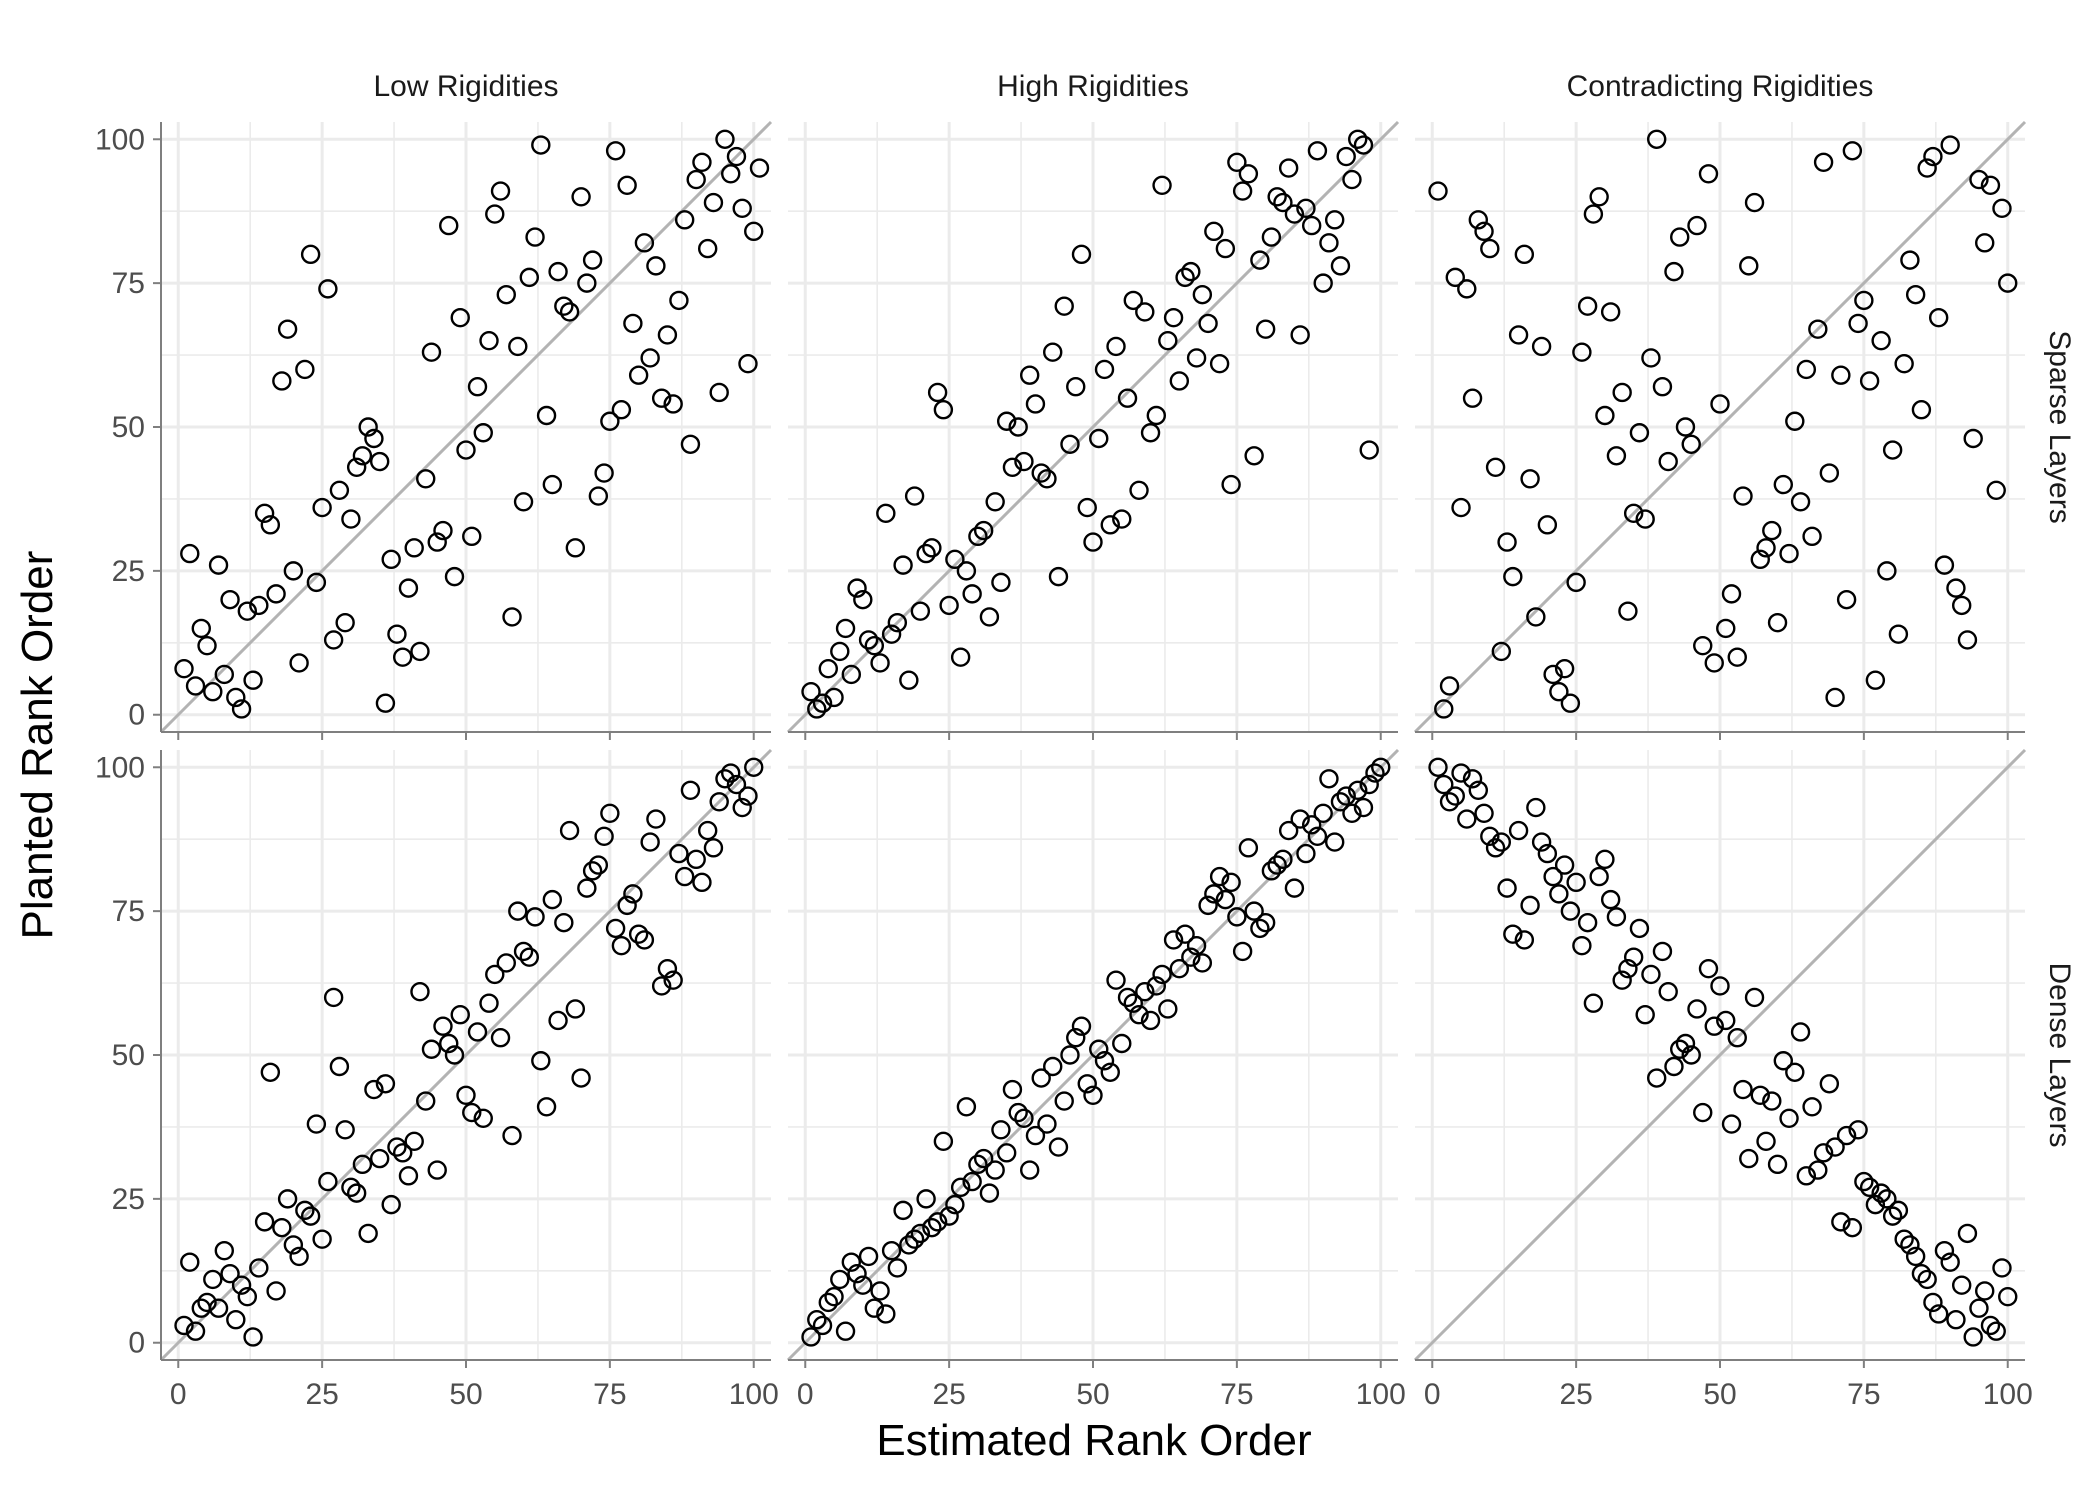 This screenshot has width=2100, height=1500. Describe the element at coordinates (1236, 1394) in the screenshot. I see `x-tick-label: 75` at that location.